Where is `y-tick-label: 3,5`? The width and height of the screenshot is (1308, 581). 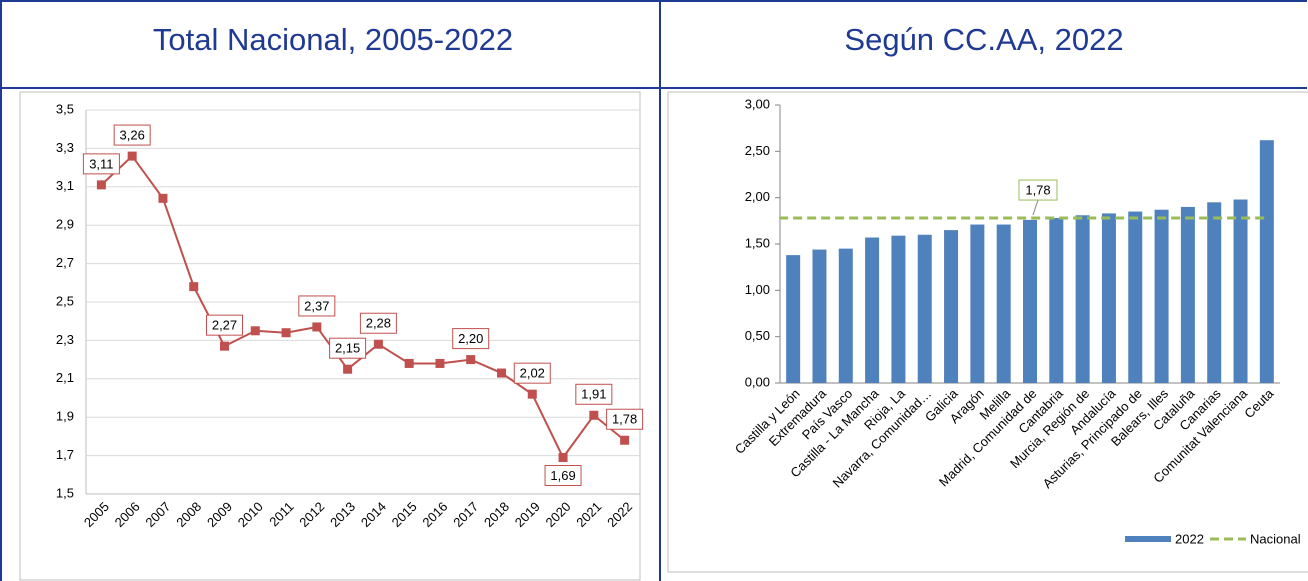
y-tick-label: 3,5 is located at coordinates (65, 108).